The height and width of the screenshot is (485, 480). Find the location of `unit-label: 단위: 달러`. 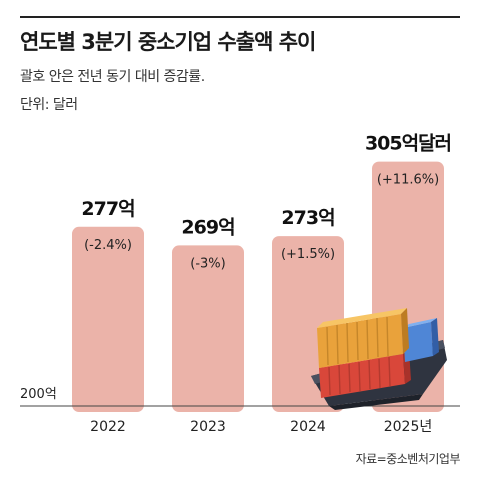

unit-label: 단위: 달러 is located at coordinates (49, 105).